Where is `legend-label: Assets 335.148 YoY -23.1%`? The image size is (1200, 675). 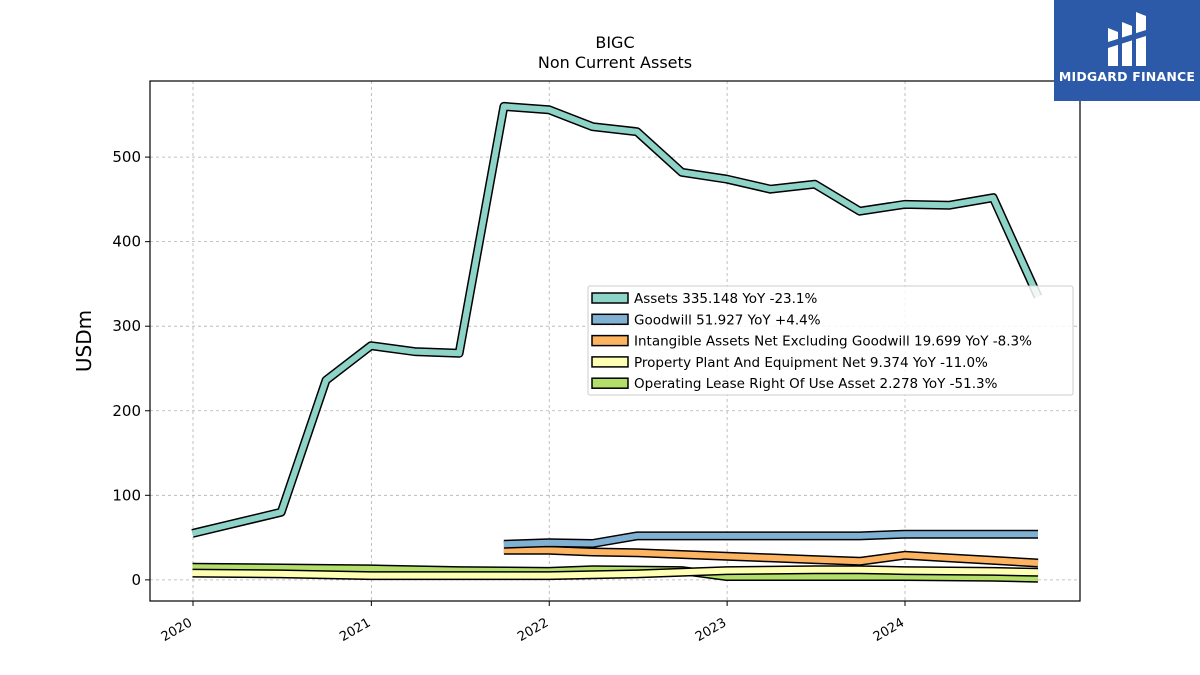 legend-label: Assets 335.148 YoY -23.1% is located at coordinates (726, 299).